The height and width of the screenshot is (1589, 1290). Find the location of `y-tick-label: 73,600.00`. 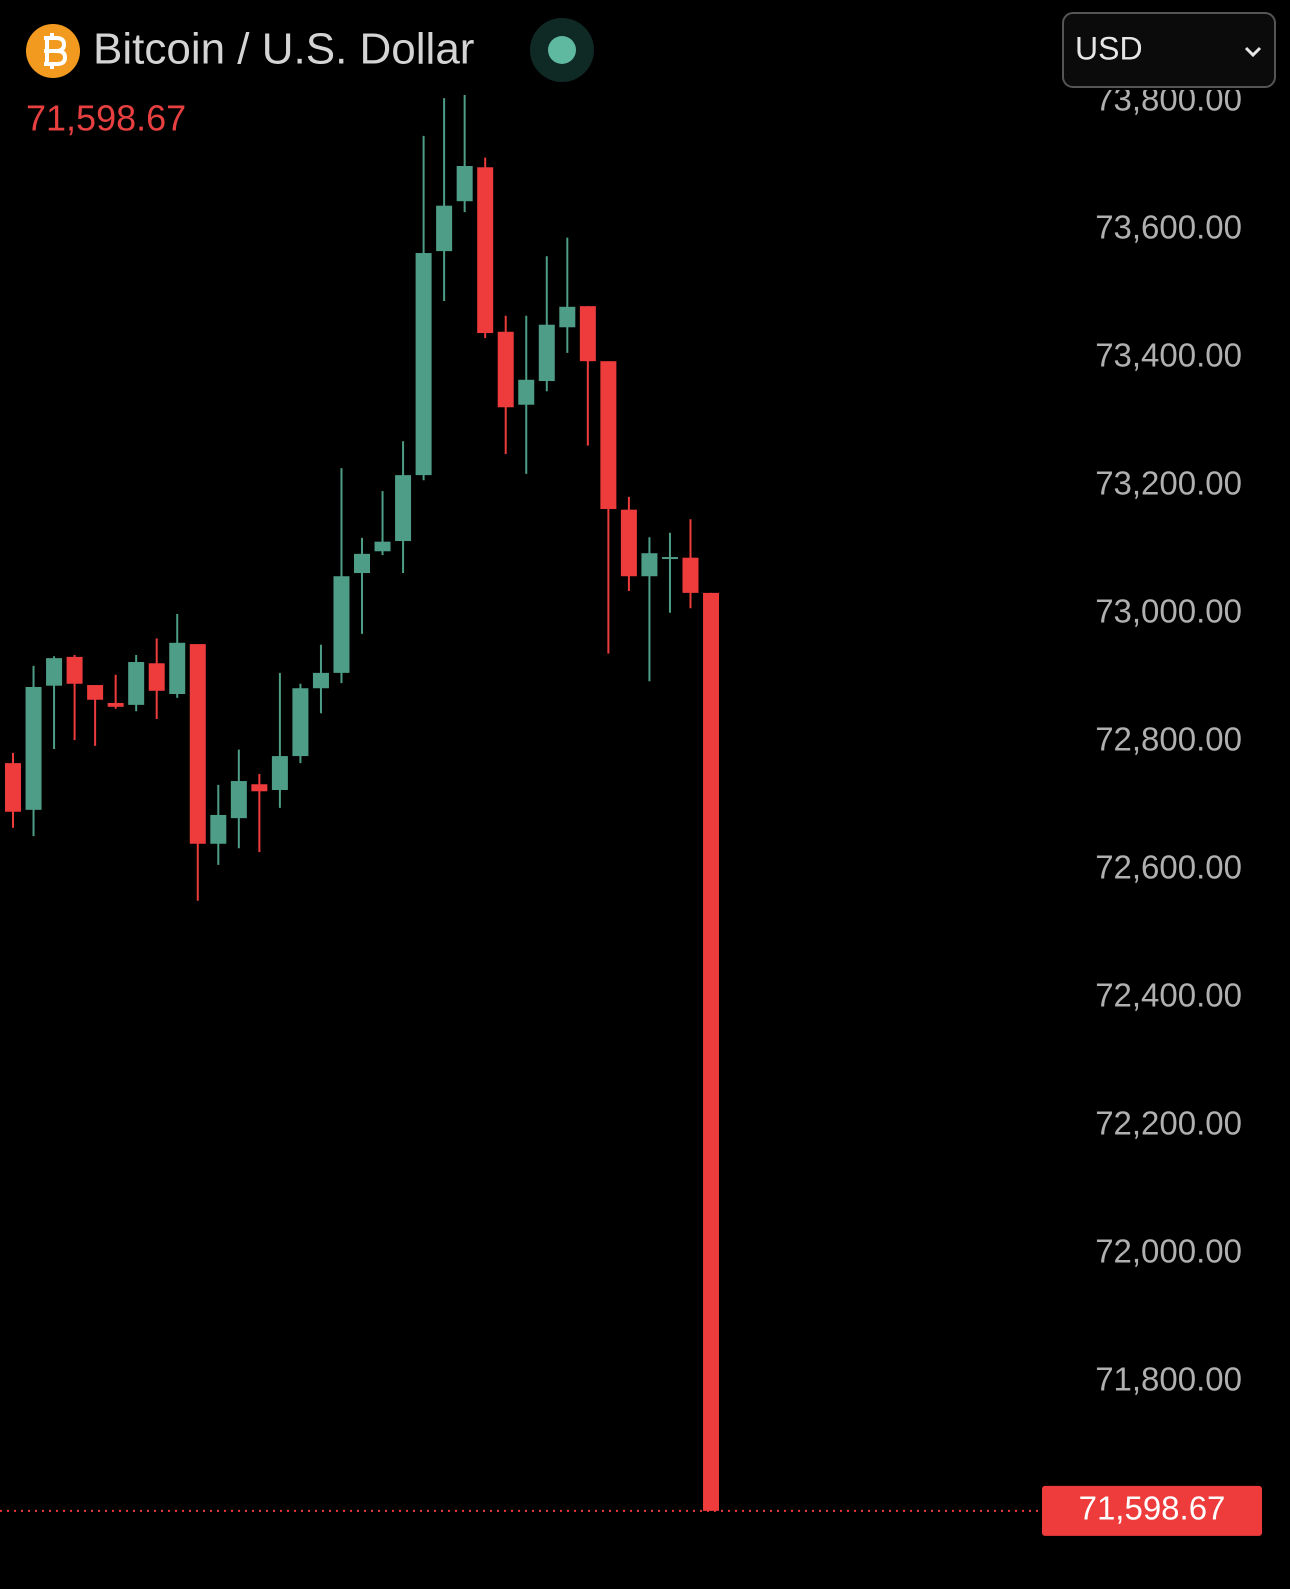

y-tick-label: 73,600.00 is located at coordinates (1168, 227).